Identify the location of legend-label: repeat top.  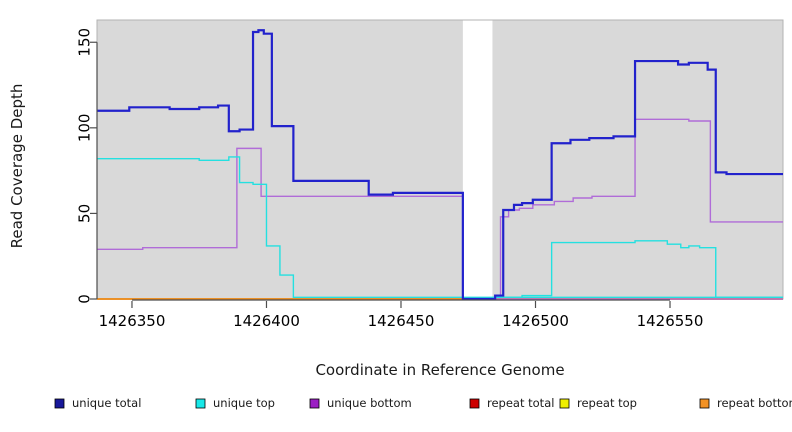
(607, 403).